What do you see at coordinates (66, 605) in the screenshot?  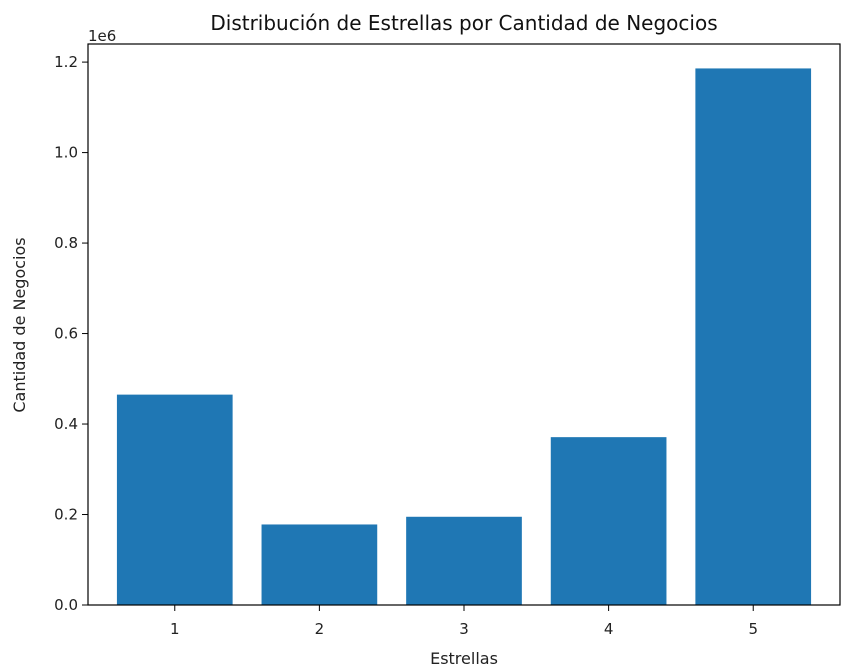 I see `y-tick-label: 0.0` at bounding box center [66, 605].